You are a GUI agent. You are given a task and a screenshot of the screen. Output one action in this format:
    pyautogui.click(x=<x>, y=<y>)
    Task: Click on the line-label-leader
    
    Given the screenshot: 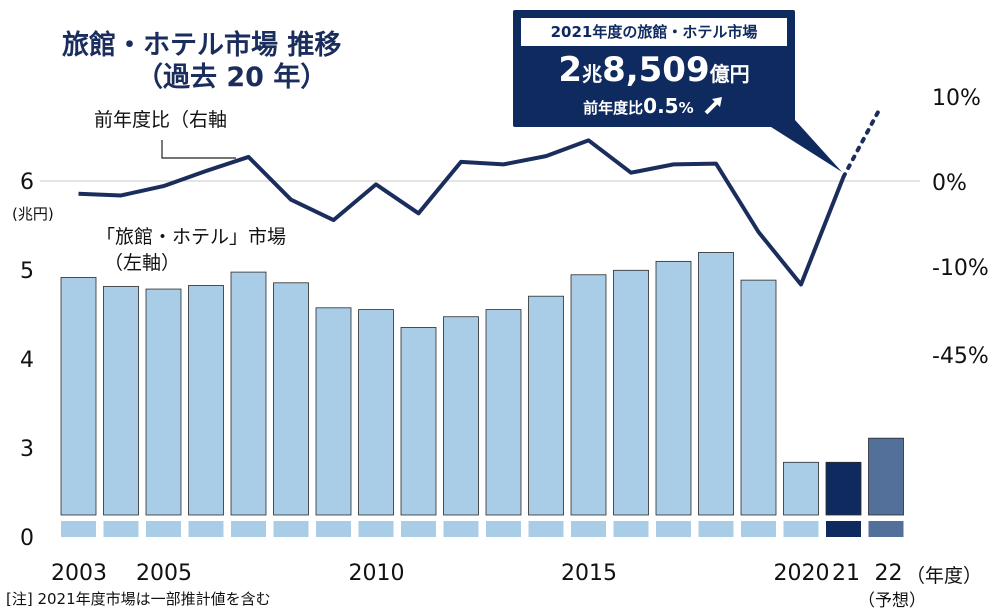 What is the action you would take?
    pyautogui.click(x=198, y=149)
    